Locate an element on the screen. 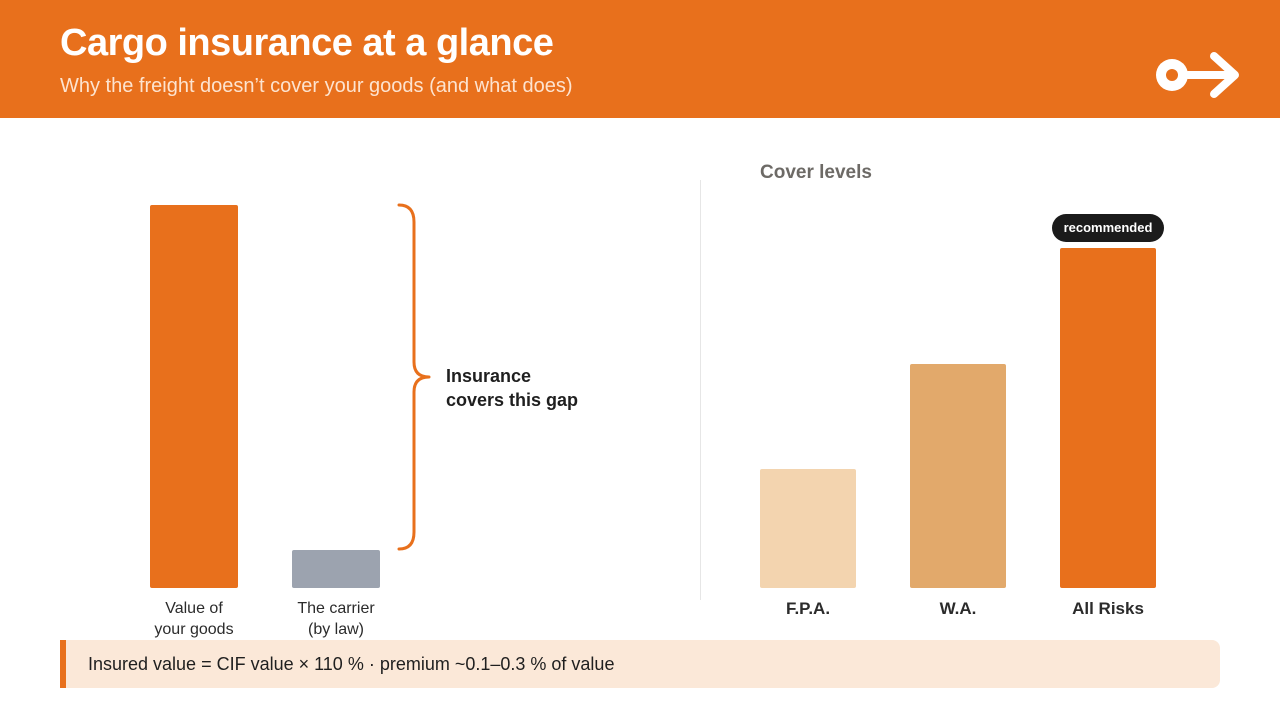 This screenshot has width=1280, height=720. x-label-fpa: F.P.A. is located at coordinates (808, 608).